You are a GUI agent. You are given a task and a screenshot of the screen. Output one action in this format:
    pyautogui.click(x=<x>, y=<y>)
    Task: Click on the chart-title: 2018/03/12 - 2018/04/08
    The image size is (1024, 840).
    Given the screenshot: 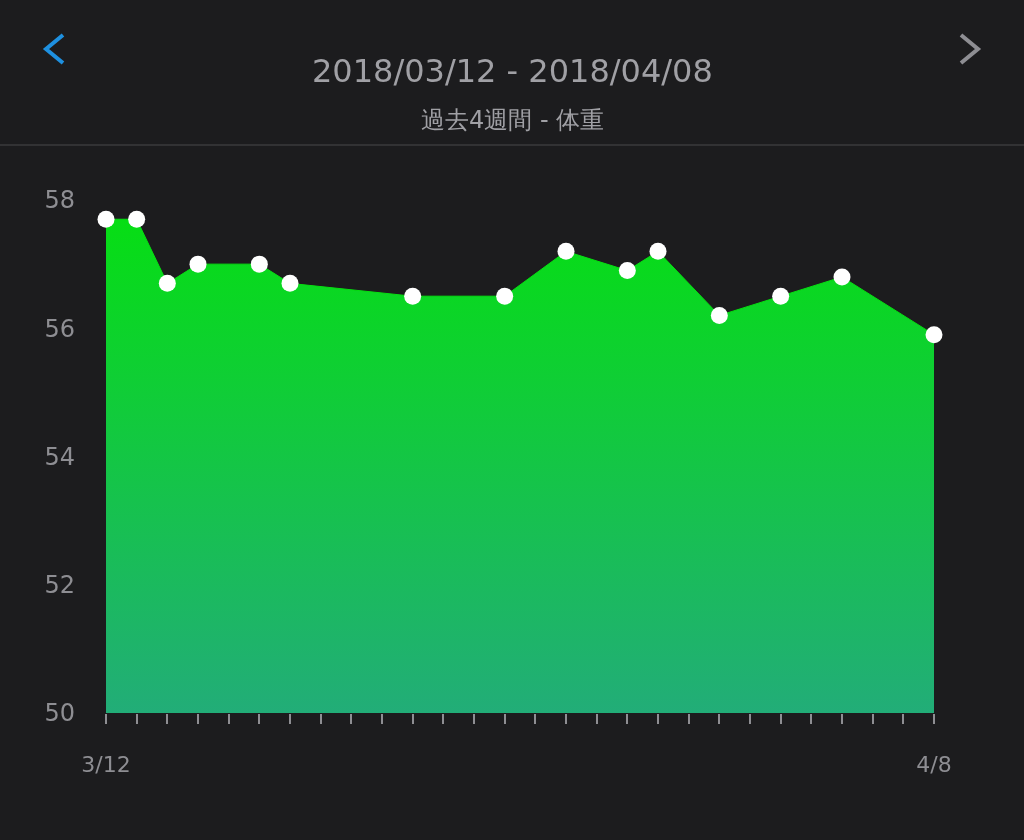 What is the action you would take?
    pyautogui.click(x=512, y=71)
    